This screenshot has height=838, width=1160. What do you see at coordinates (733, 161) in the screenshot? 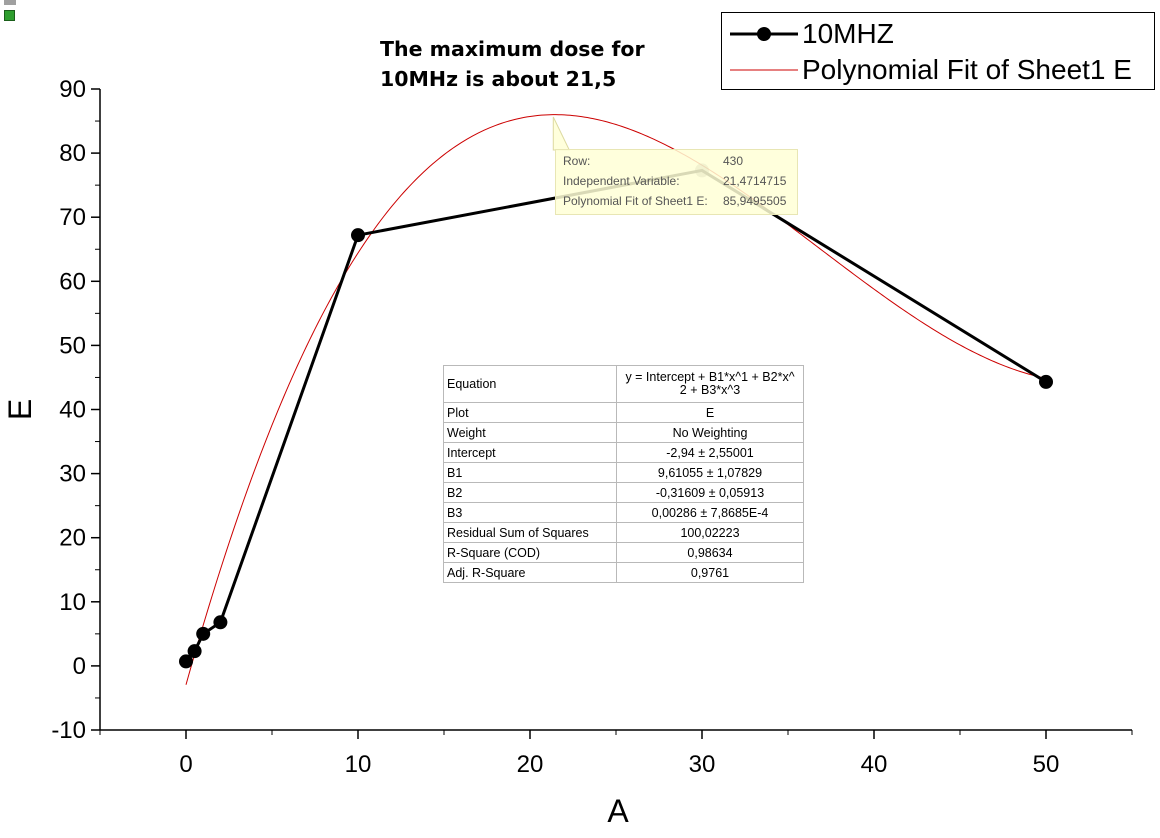
I see `tooltip-value-row: 430` at bounding box center [733, 161].